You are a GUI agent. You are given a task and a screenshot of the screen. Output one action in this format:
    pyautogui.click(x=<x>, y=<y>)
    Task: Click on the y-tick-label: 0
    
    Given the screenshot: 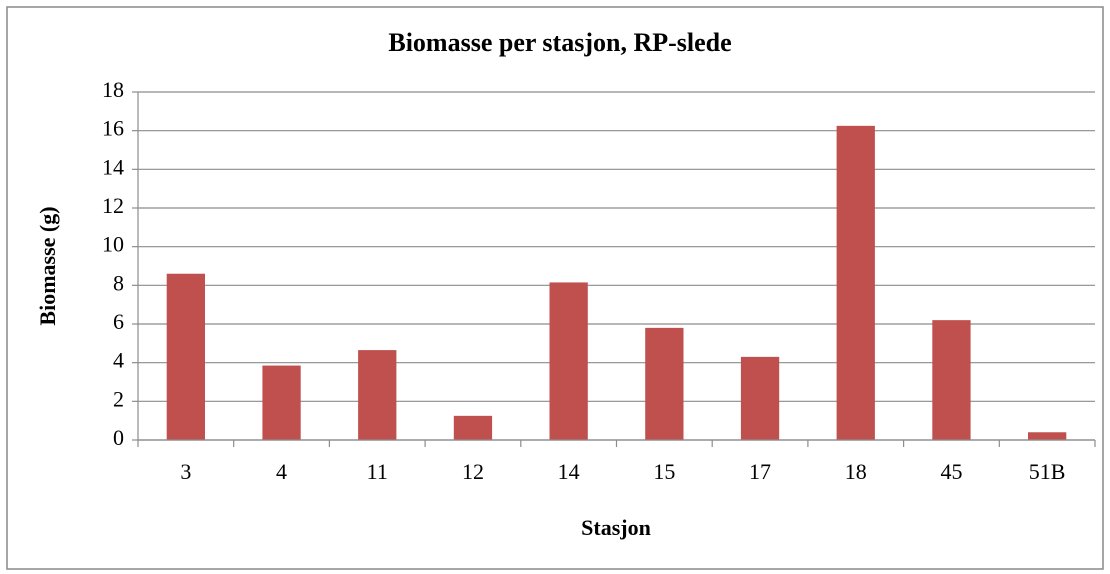 What is the action you would take?
    pyautogui.click(x=118, y=437)
    